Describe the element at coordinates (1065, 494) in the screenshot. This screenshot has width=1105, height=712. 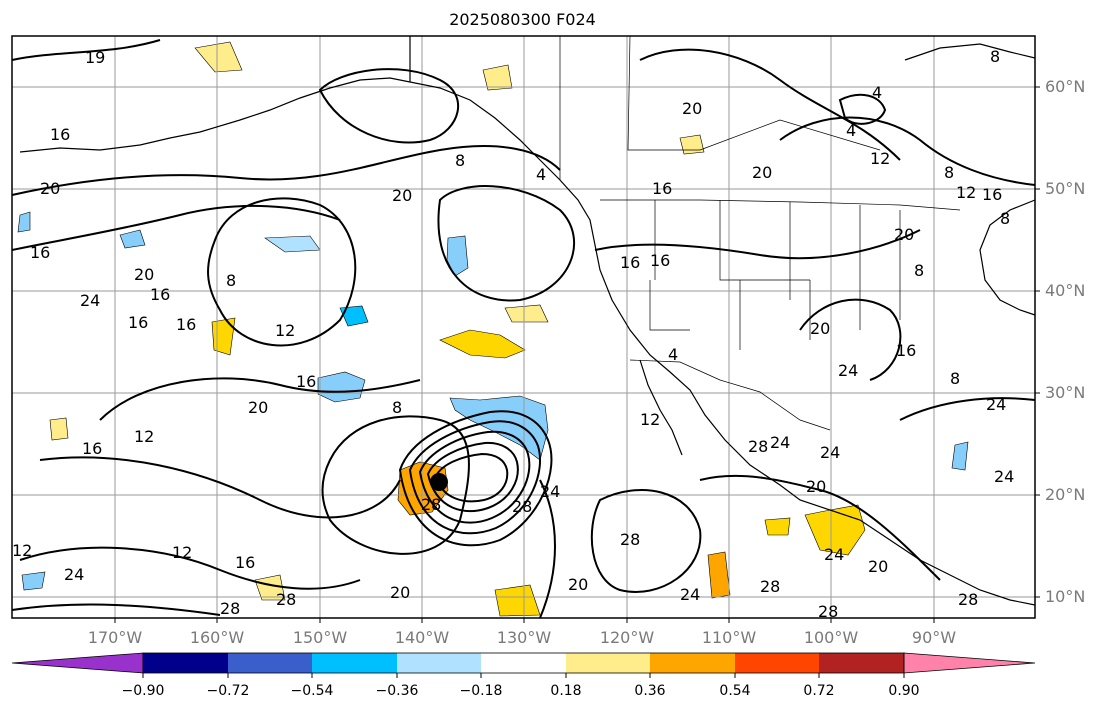
I see `lat-label: 20°N` at that location.